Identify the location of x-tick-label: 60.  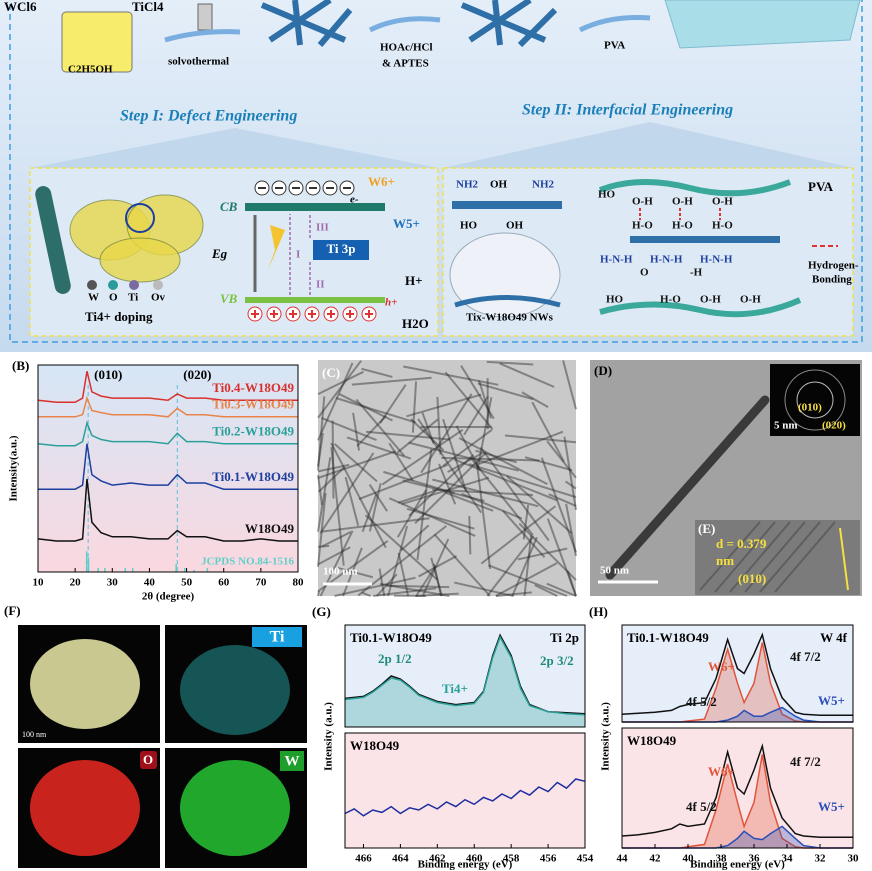
(224, 583).